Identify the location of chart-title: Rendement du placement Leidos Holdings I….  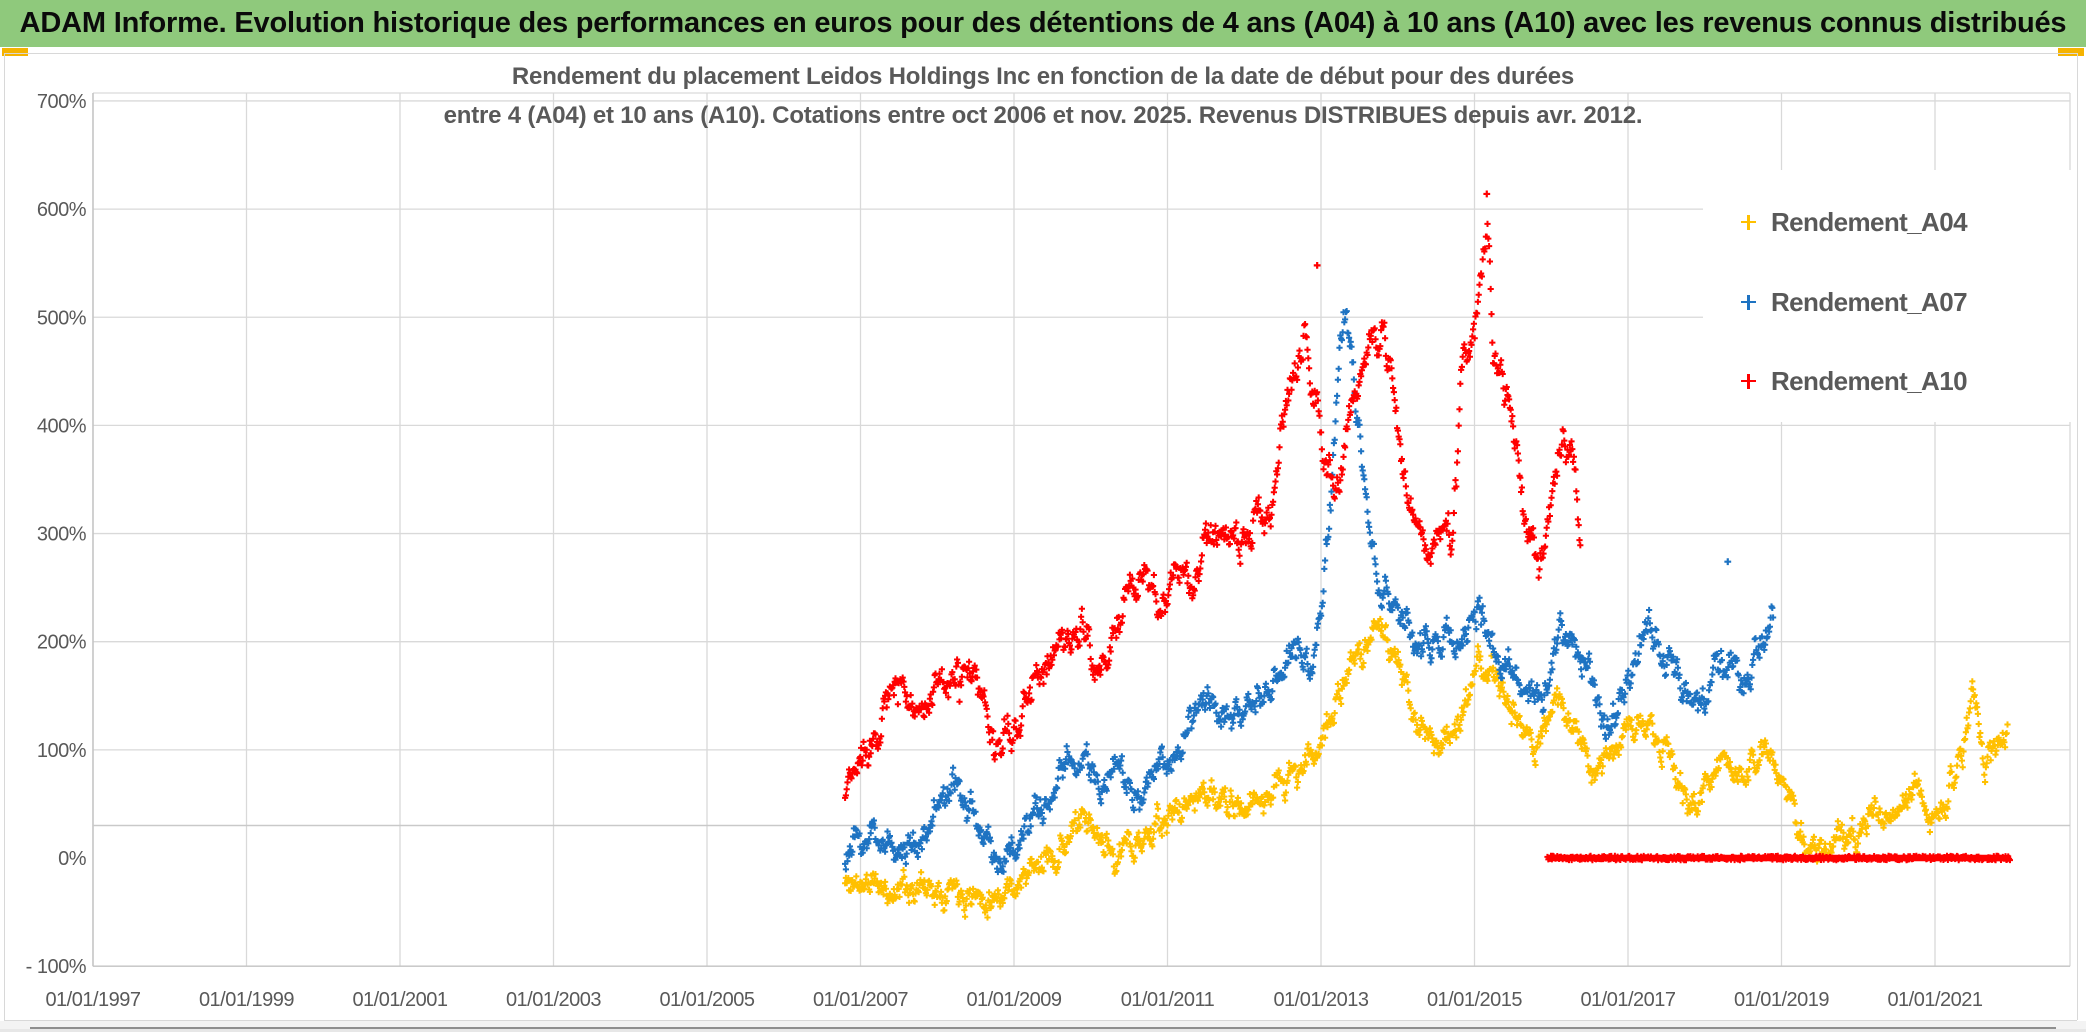
(1043, 96).